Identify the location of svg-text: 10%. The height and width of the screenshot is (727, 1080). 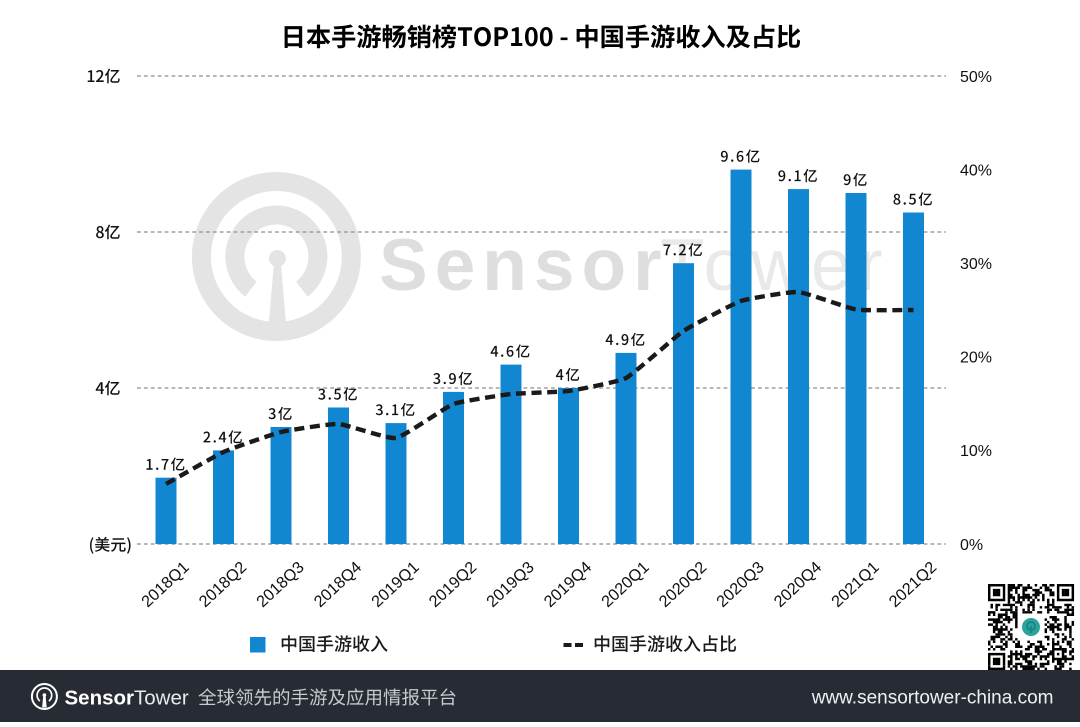
(976, 451).